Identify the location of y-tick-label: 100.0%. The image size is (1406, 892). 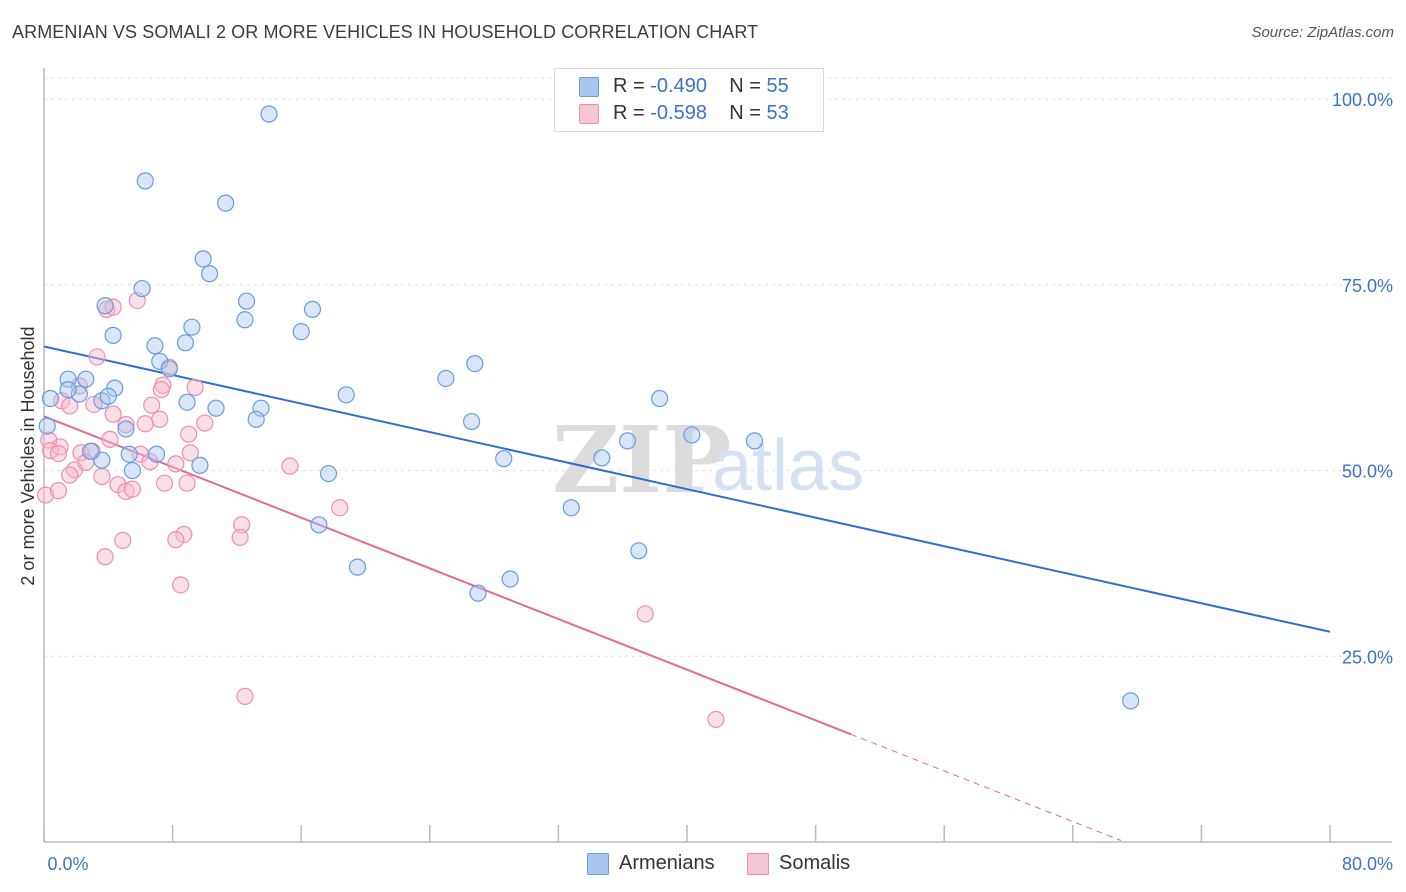
(1362, 100).